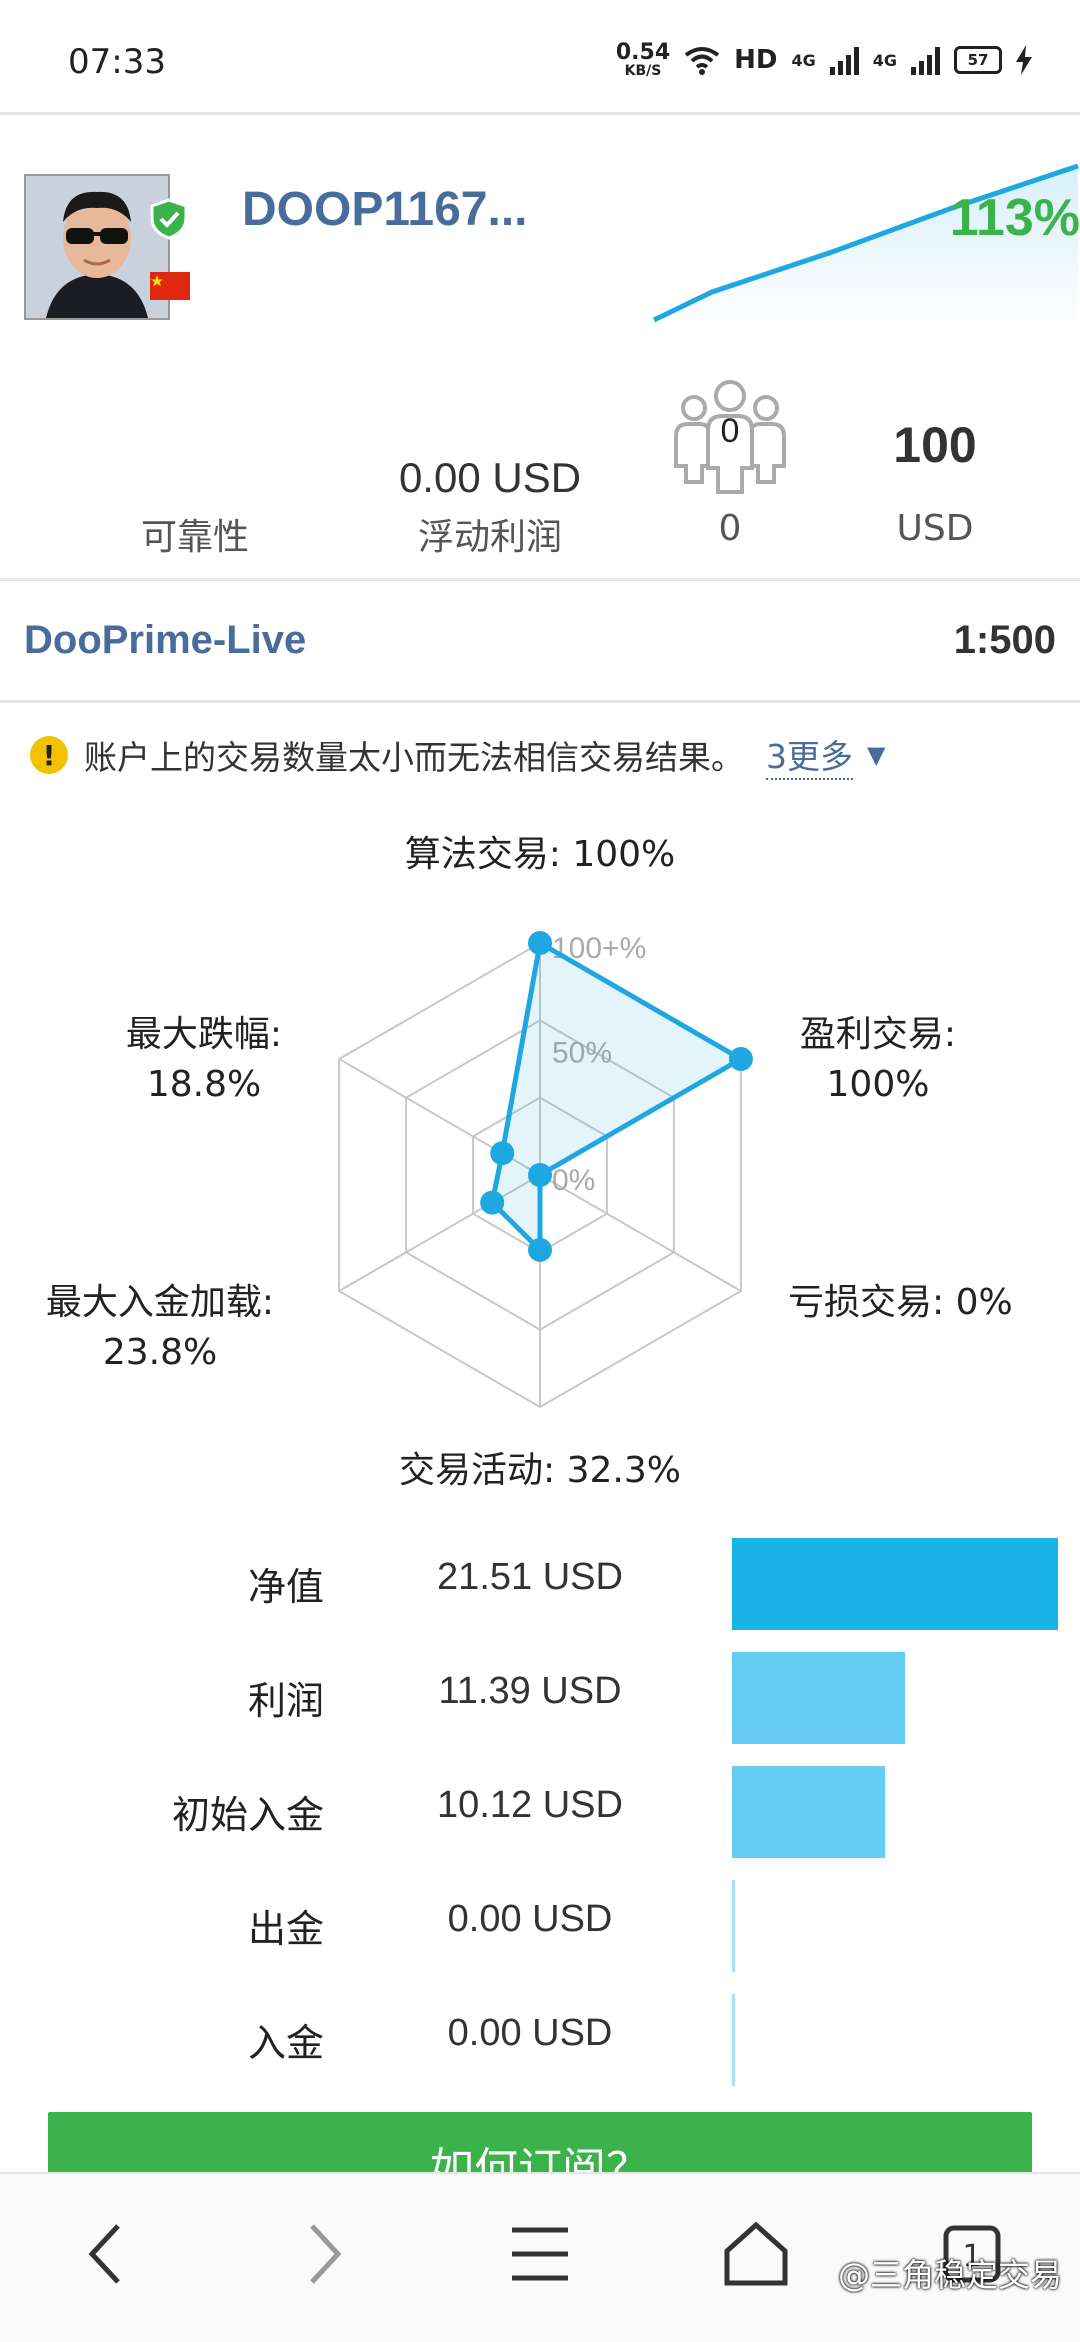  Describe the element at coordinates (1024, 60) in the screenshot. I see `charging-icon` at that location.